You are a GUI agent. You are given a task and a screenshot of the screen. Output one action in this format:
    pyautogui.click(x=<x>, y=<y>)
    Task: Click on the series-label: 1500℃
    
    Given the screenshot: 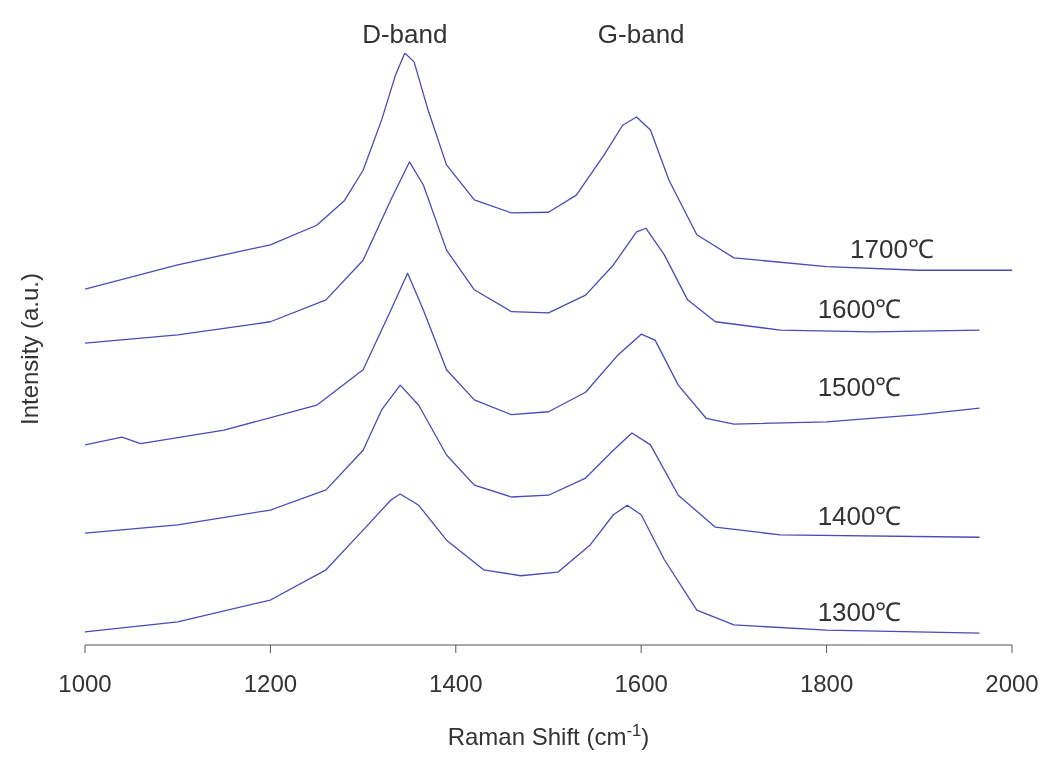 What is the action you would take?
    pyautogui.click(x=859, y=387)
    